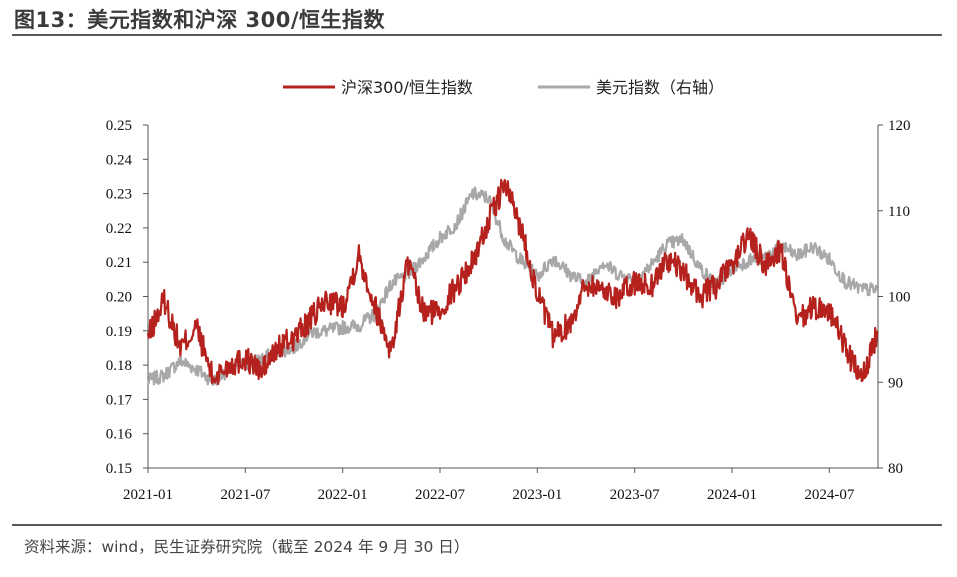 This screenshot has width=957, height=577. I want to click on y-right-tick-label: 90, so click(895, 383).